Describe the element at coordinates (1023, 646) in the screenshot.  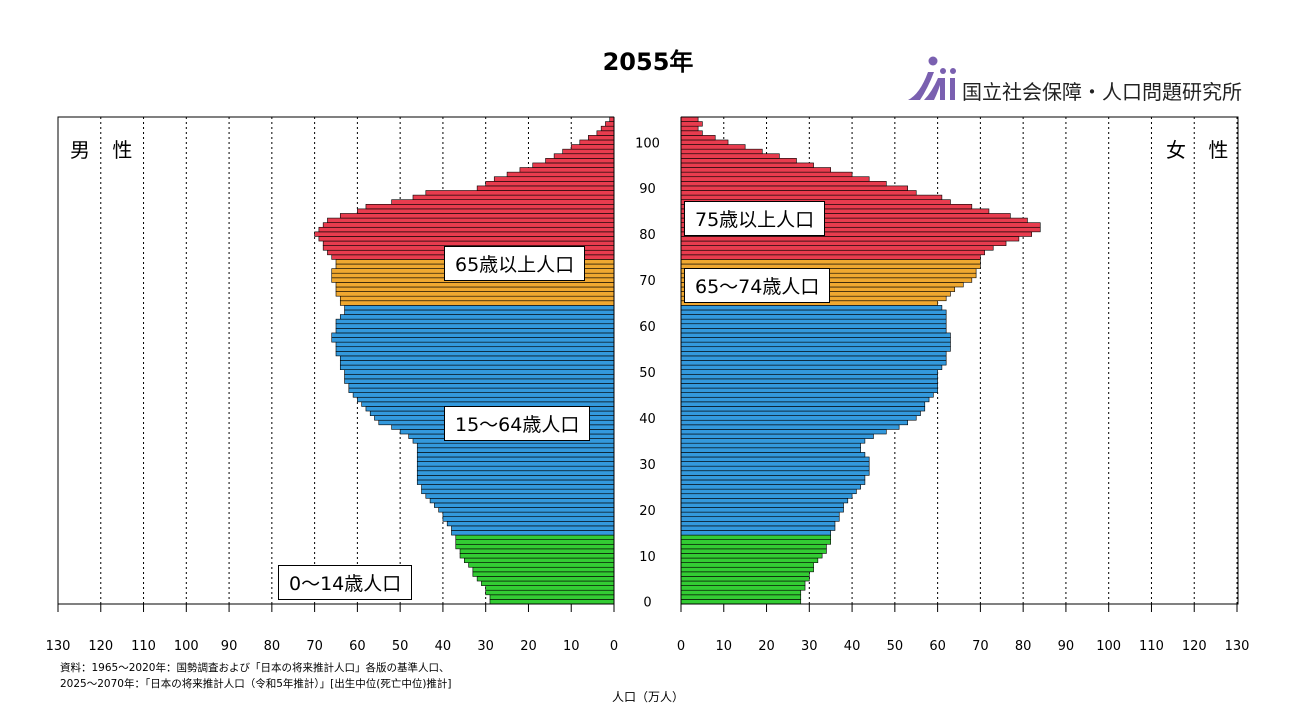
I see `female-x-tick-label: 80` at that location.